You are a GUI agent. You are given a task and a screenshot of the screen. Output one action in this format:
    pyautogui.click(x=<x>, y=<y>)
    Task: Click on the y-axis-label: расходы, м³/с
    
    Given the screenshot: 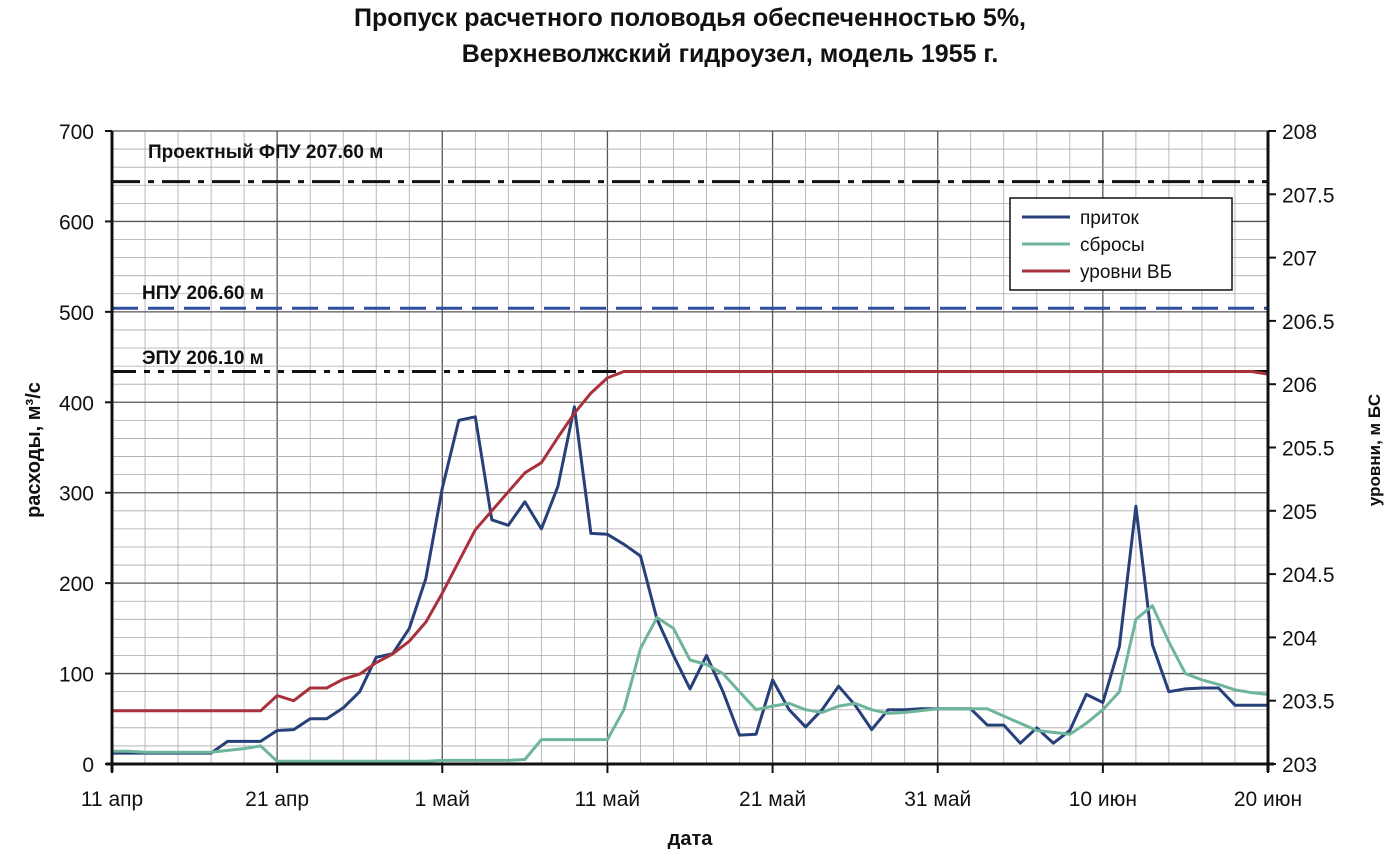 What is the action you would take?
    pyautogui.click(x=34, y=450)
    